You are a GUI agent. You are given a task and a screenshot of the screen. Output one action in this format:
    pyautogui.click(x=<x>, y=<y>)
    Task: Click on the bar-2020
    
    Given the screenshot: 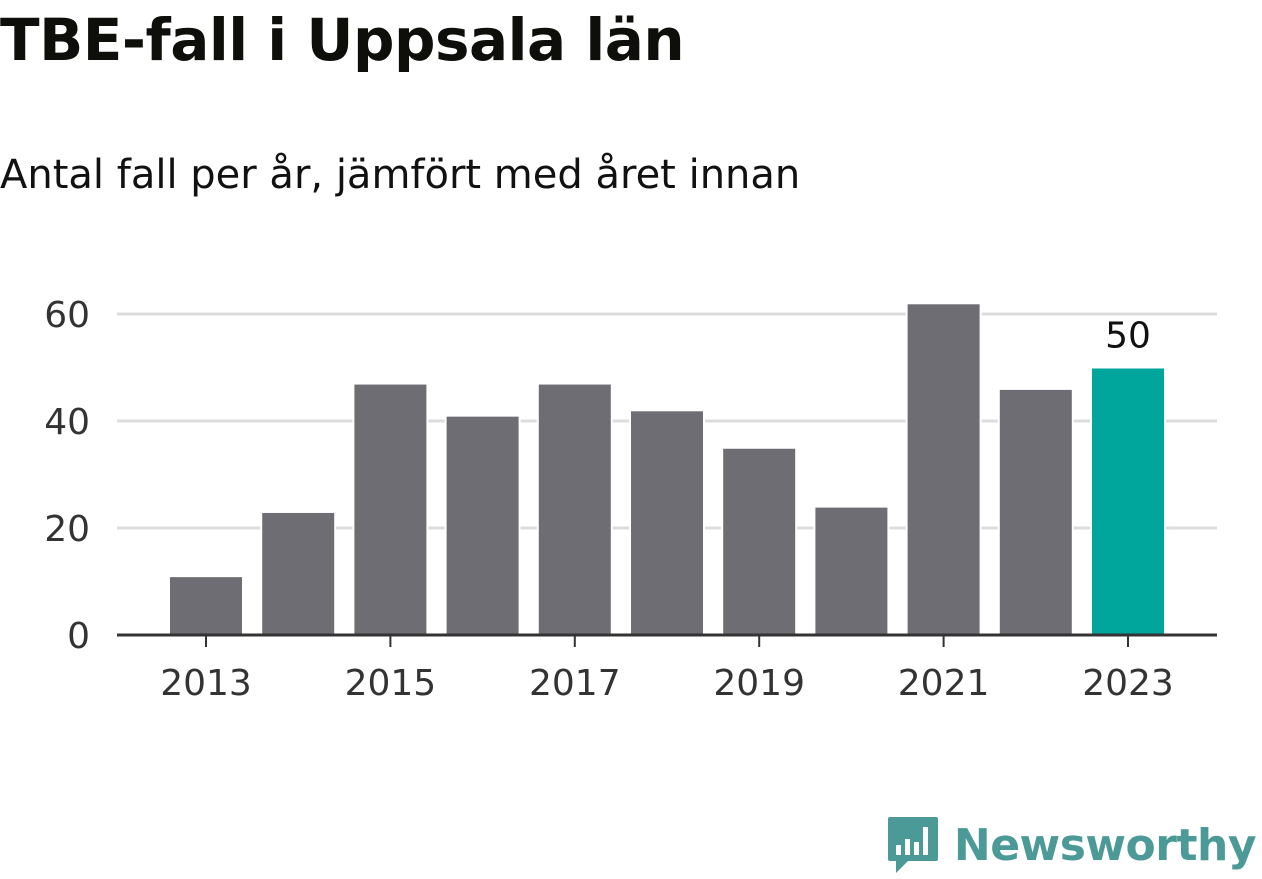 What is the action you would take?
    pyautogui.click(x=851, y=570)
    